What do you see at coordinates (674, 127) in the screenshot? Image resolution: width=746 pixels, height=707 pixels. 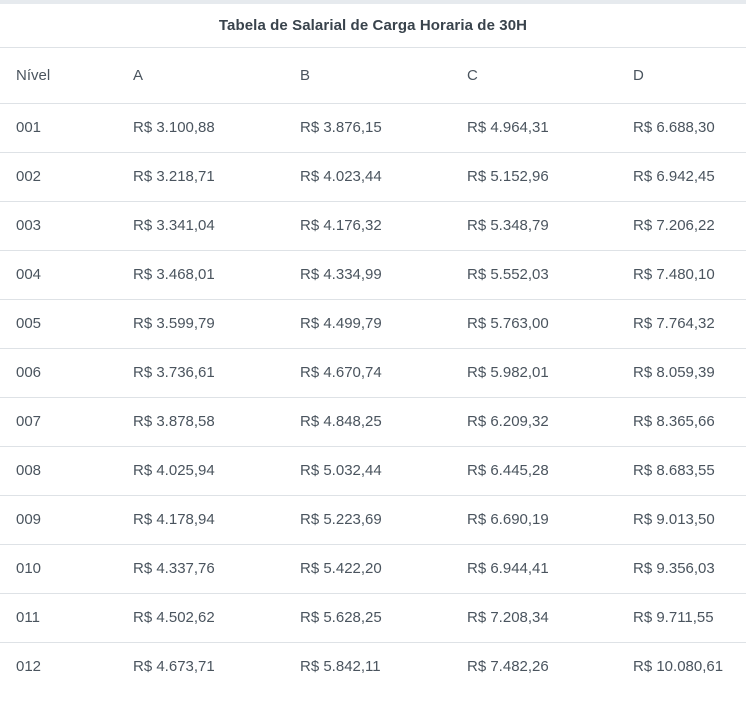 I see `cell-salary-d: R$ 6.688,30` at bounding box center [674, 127].